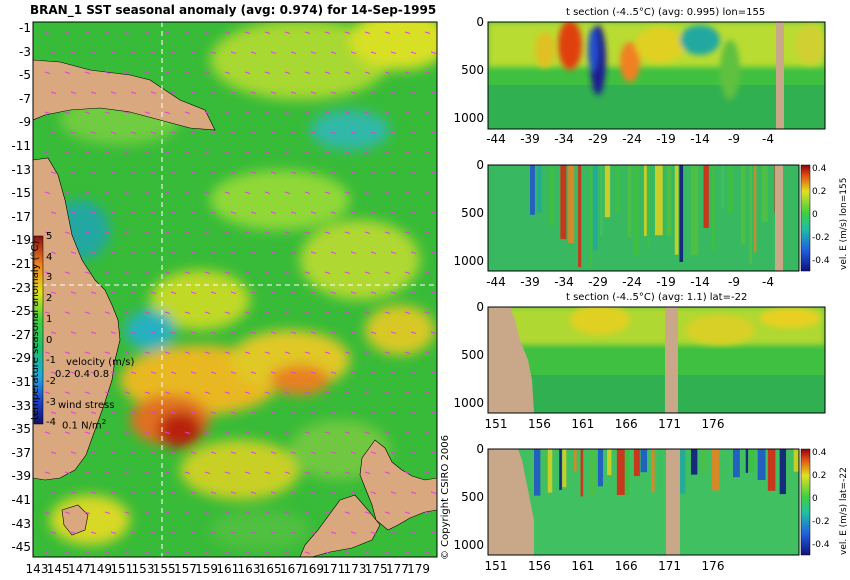  Describe the element at coordinates (313, 569) in the screenshot. I see `lon-tick-label: 169` at that location.